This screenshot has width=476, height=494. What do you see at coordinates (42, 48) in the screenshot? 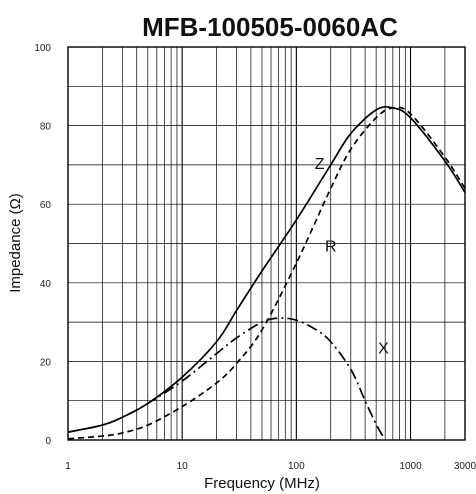
I see `y-tick-label: 100` at bounding box center [42, 48].